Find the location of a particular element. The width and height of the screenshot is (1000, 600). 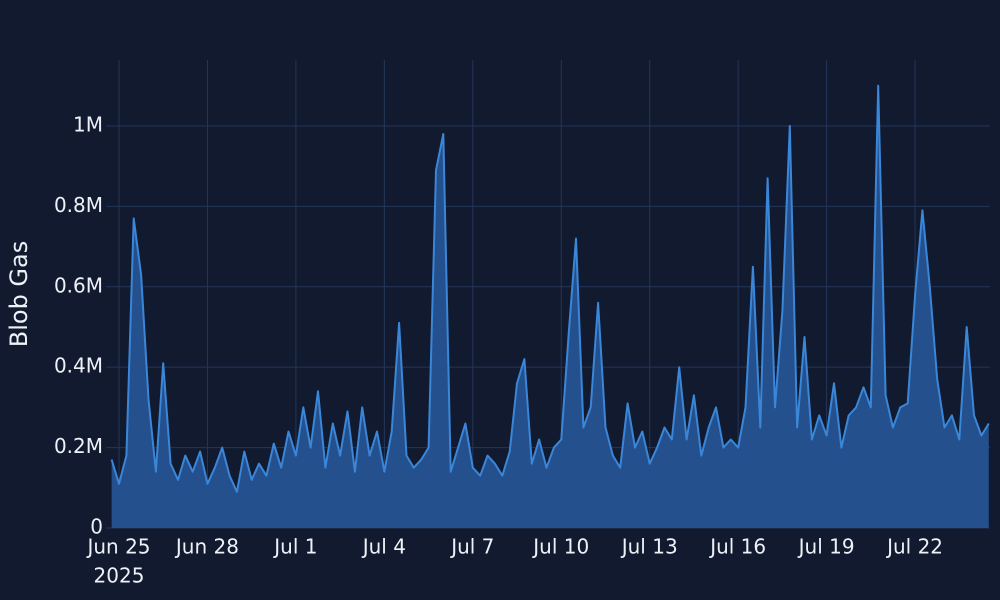

x-tick-label: Jul 13 is located at coordinates (649, 547).